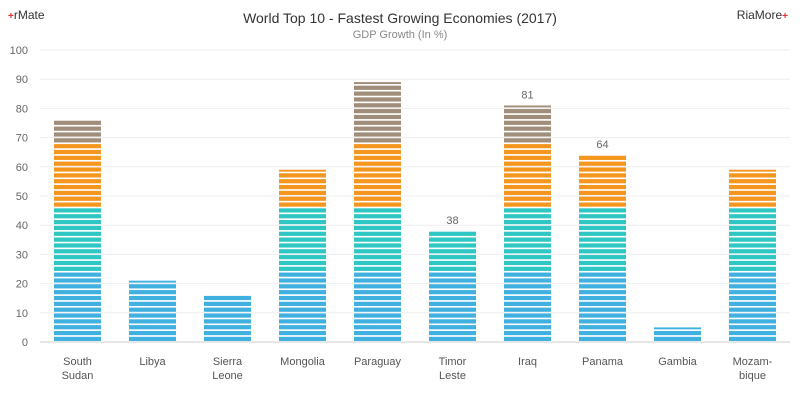 The image size is (800, 400). I want to click on y-tick-label: 0, so click(25, 343).